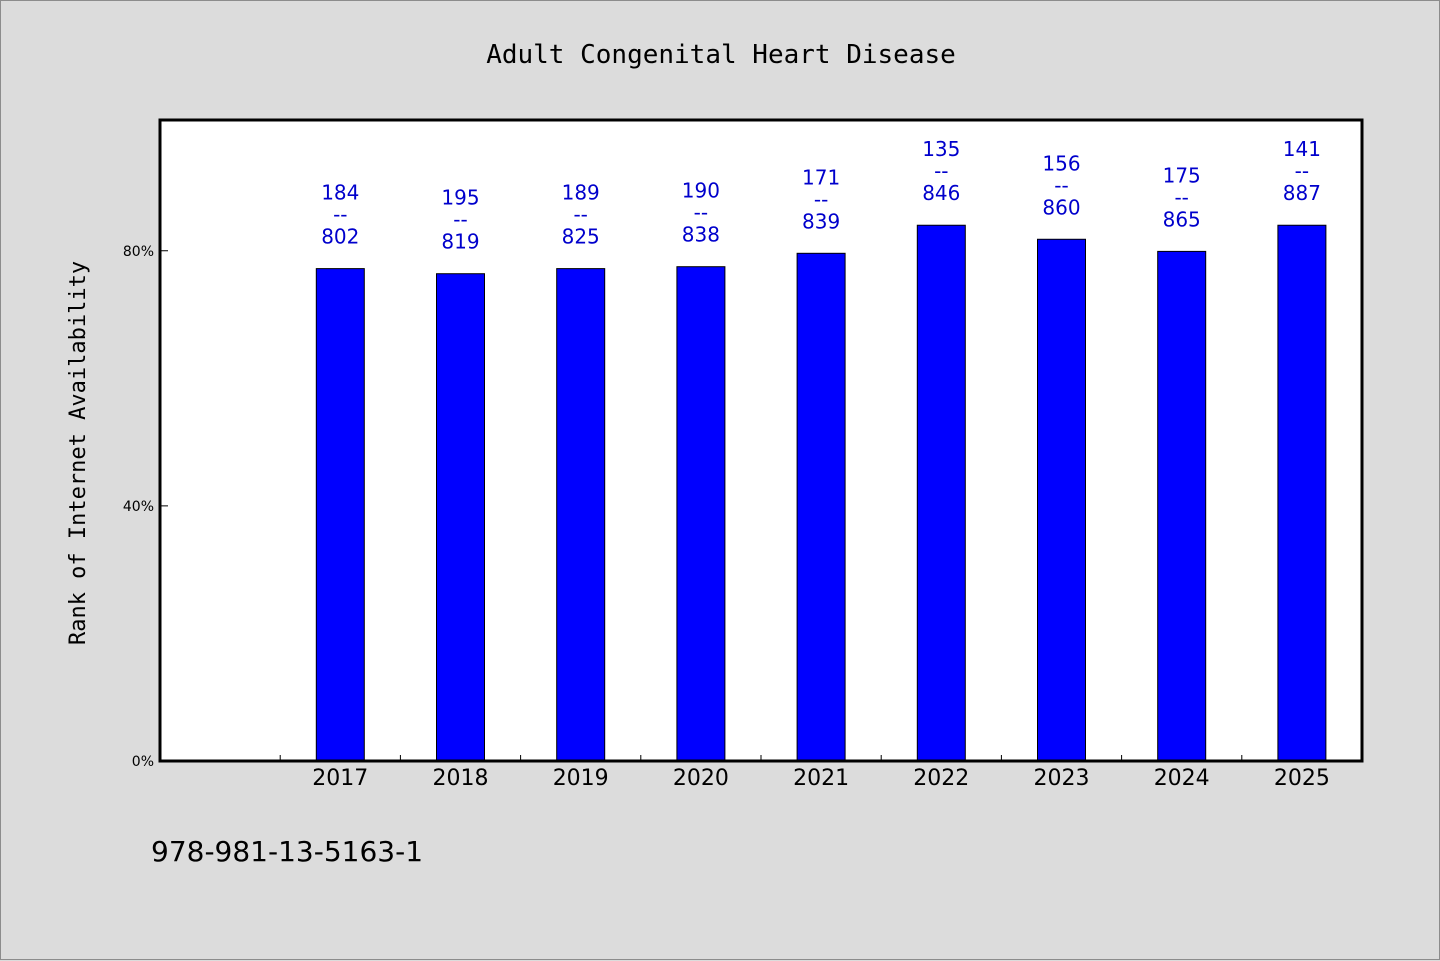 This screenshot has width=1440, height=961. I want to click on x-tick-label: 2018, so click(461, 778).